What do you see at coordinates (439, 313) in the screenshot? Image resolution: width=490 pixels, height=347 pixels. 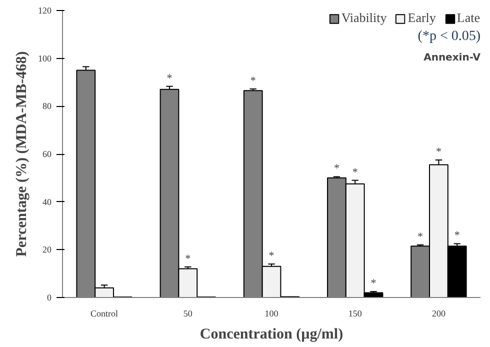 I see `x-tick-label: 200` at bounding box center [439, 313].